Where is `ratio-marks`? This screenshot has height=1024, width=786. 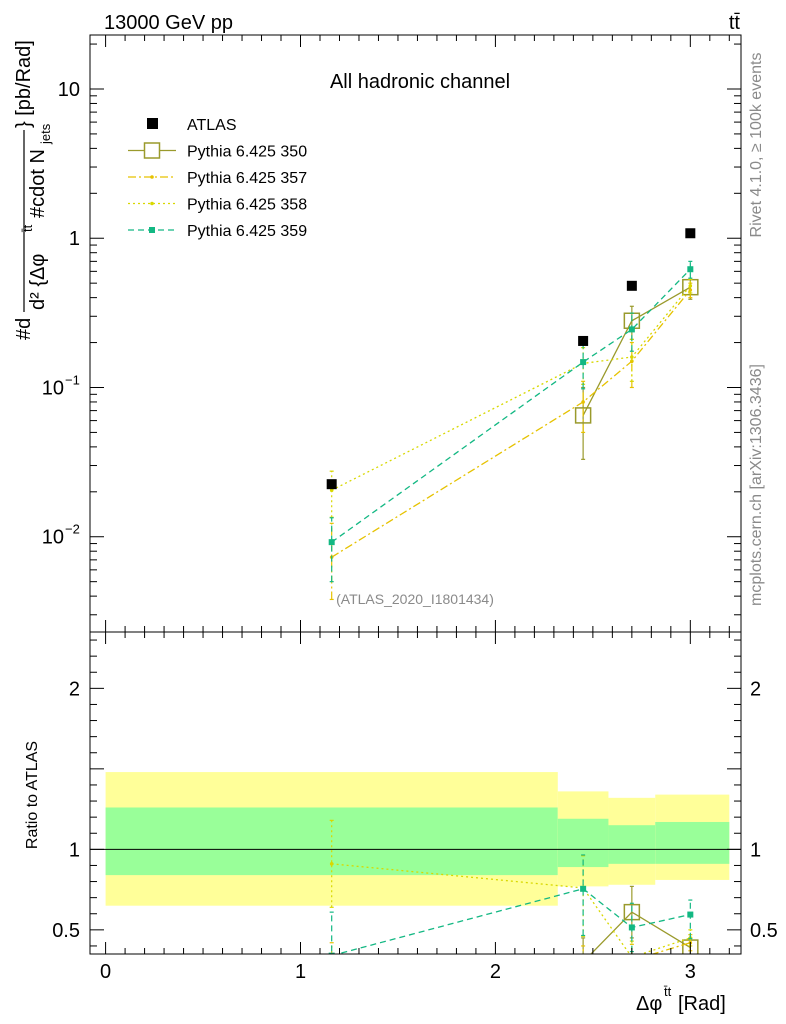 ratio-marks is located at coordinates (513, 891).